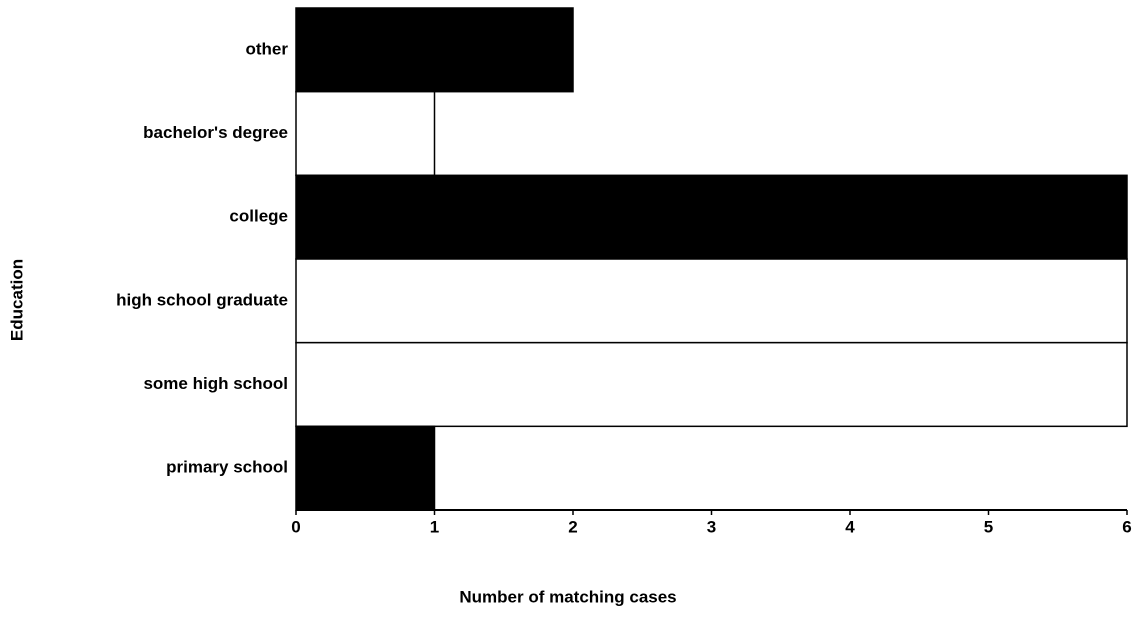 This screenshot has height=636, width=1136. Describe the element at coordinates (227, 467) in the screenshot. I see `y-tick-label: primary school` at that location.